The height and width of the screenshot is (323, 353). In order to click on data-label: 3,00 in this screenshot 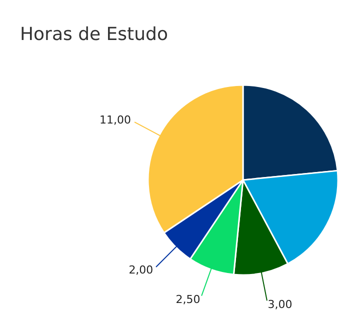, I will do `click(280, 305)`.